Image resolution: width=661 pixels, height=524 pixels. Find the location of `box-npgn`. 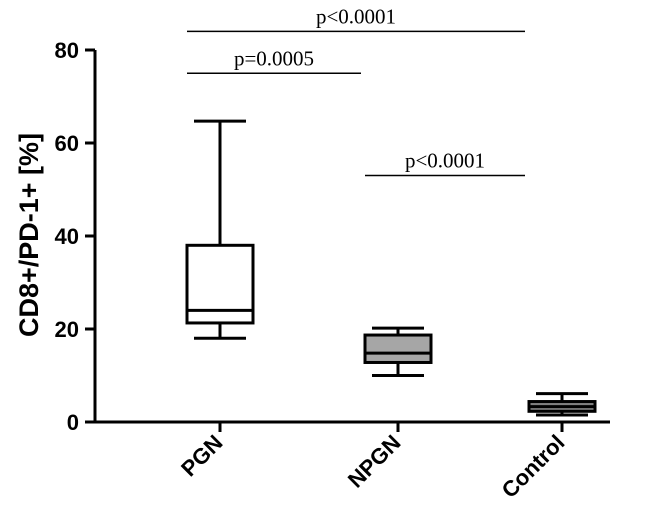

box-npgn is located at coordinates (398, 351).